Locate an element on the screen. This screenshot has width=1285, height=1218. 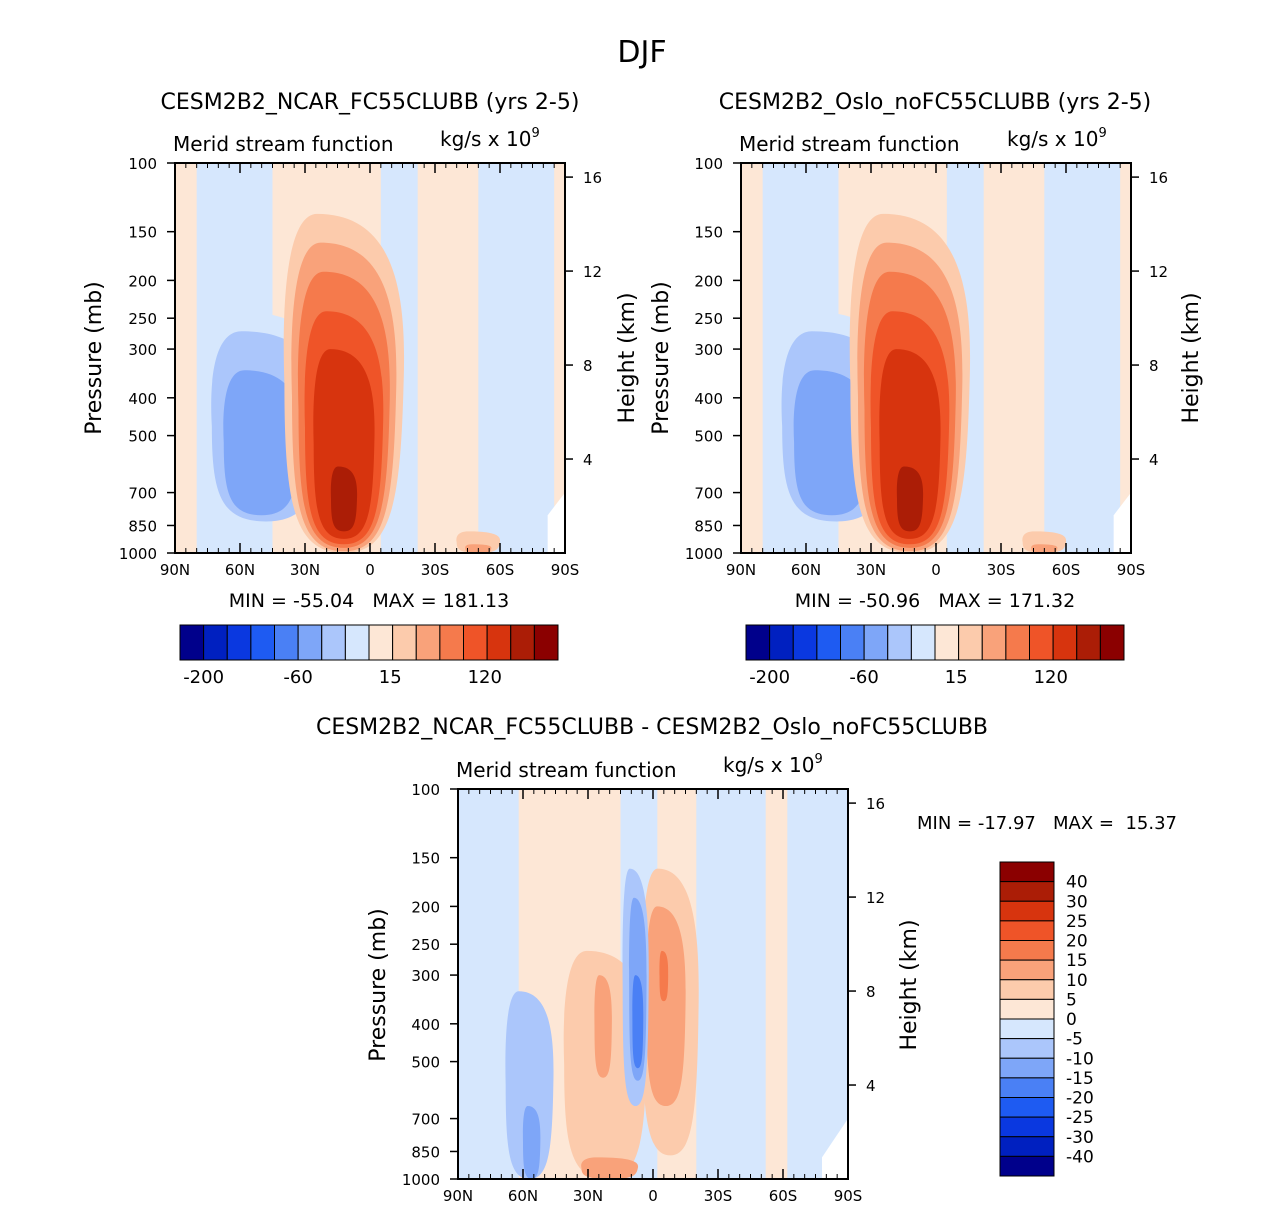
colorbar-label: -15 is located at coordinates (1080, 1079).